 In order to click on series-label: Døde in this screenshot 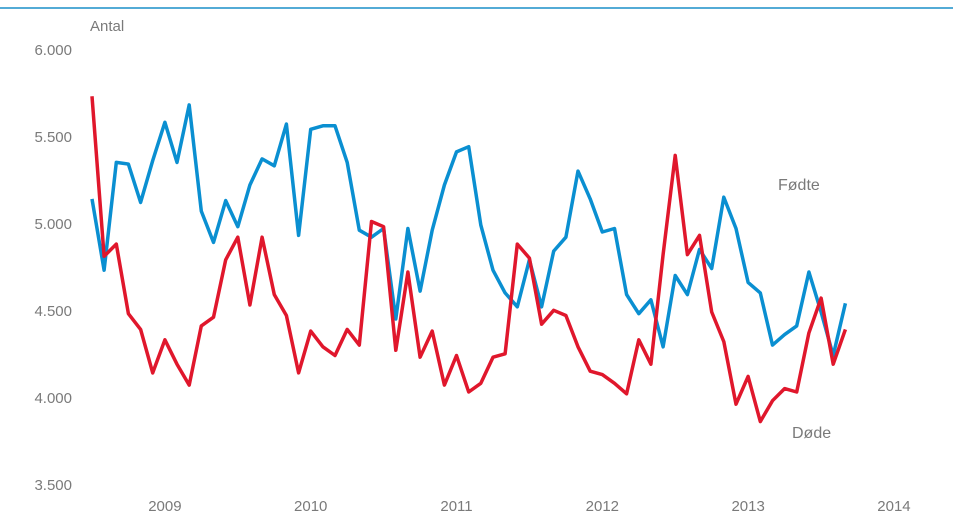, I will do `click(811, 433)`.